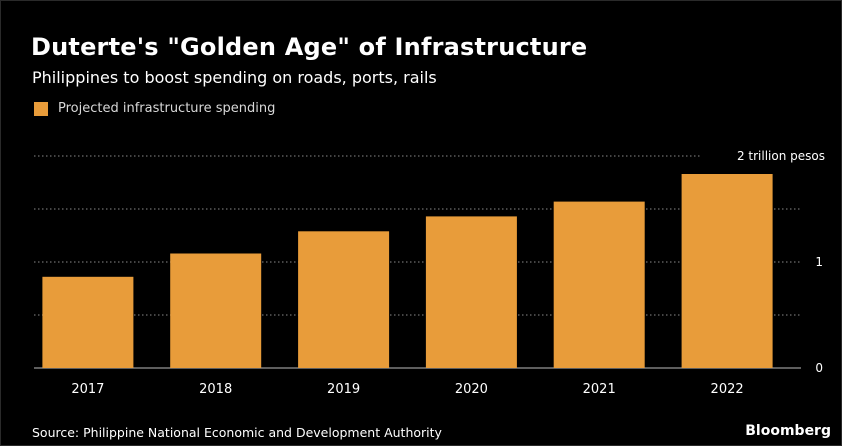 The height and width of the screenshot is (446, 842). What do you see at coordinates (215, 389) in the screenshot?
I see `x-tick-label-2018: 2018` at bounding box center [215, 389].